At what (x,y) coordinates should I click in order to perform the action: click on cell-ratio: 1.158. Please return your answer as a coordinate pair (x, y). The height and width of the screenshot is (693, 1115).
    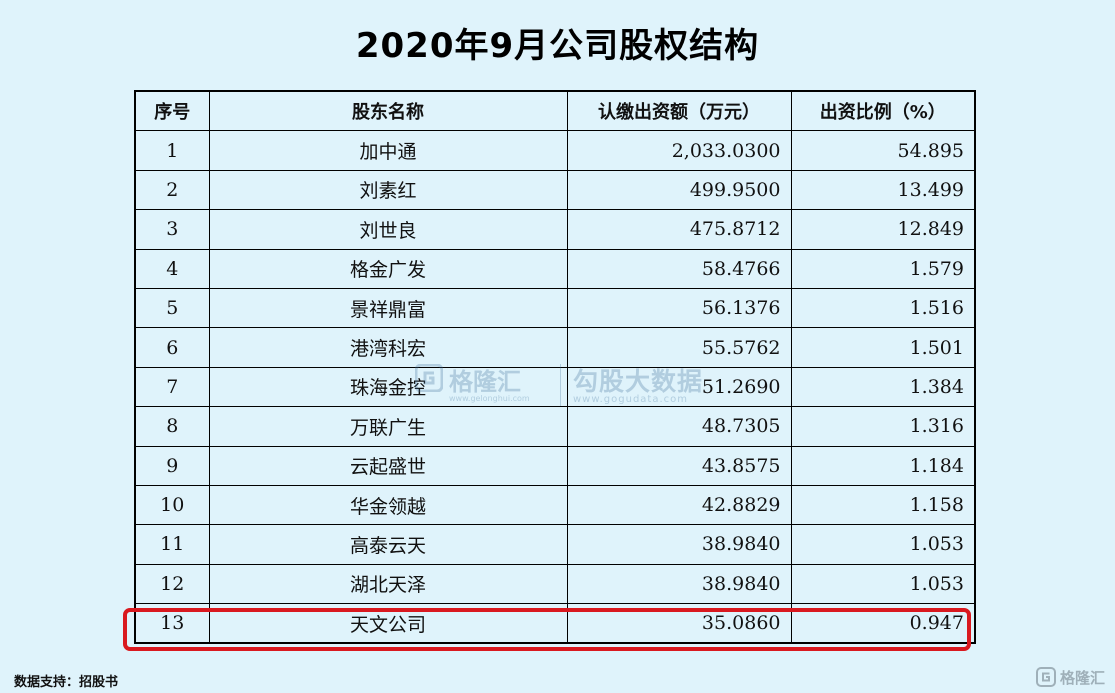
    Looking at the image, I should click on (883, 505).